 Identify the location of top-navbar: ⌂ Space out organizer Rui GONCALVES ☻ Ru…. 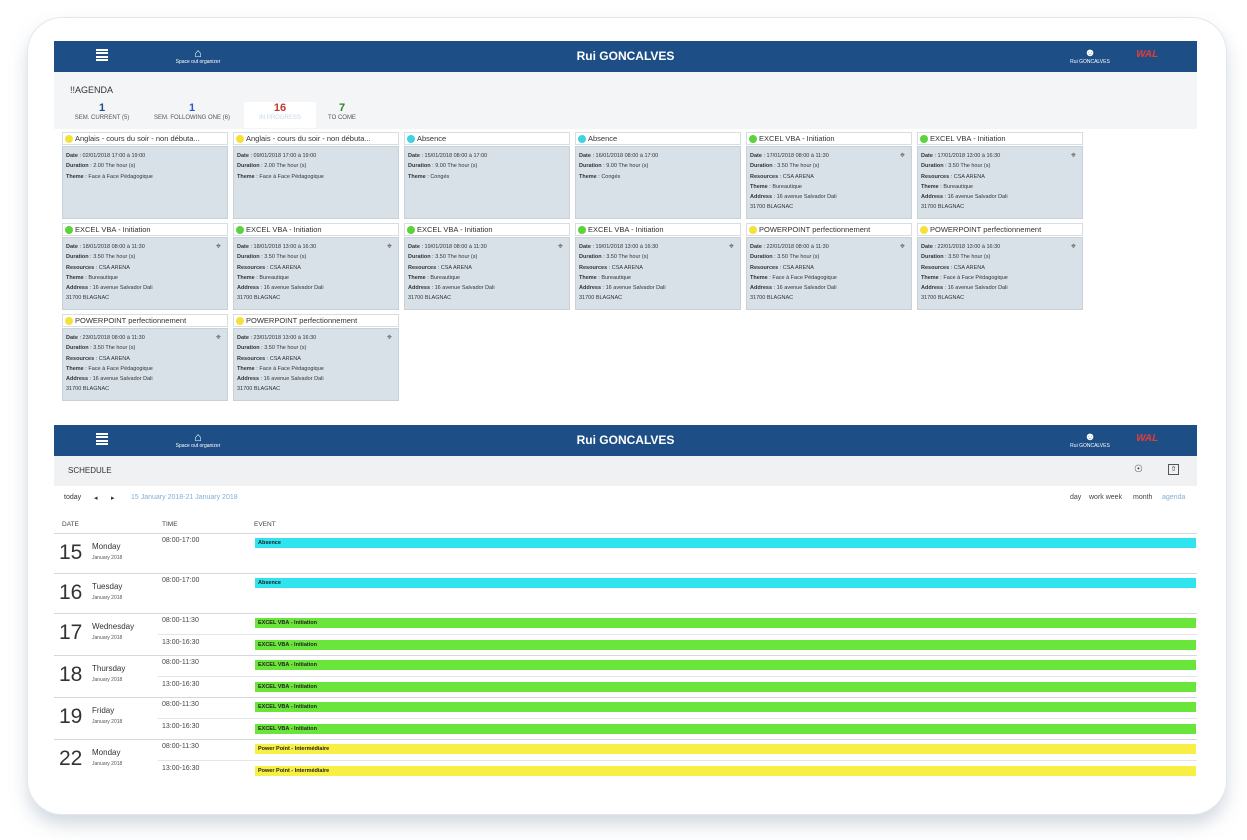
(625, 56).